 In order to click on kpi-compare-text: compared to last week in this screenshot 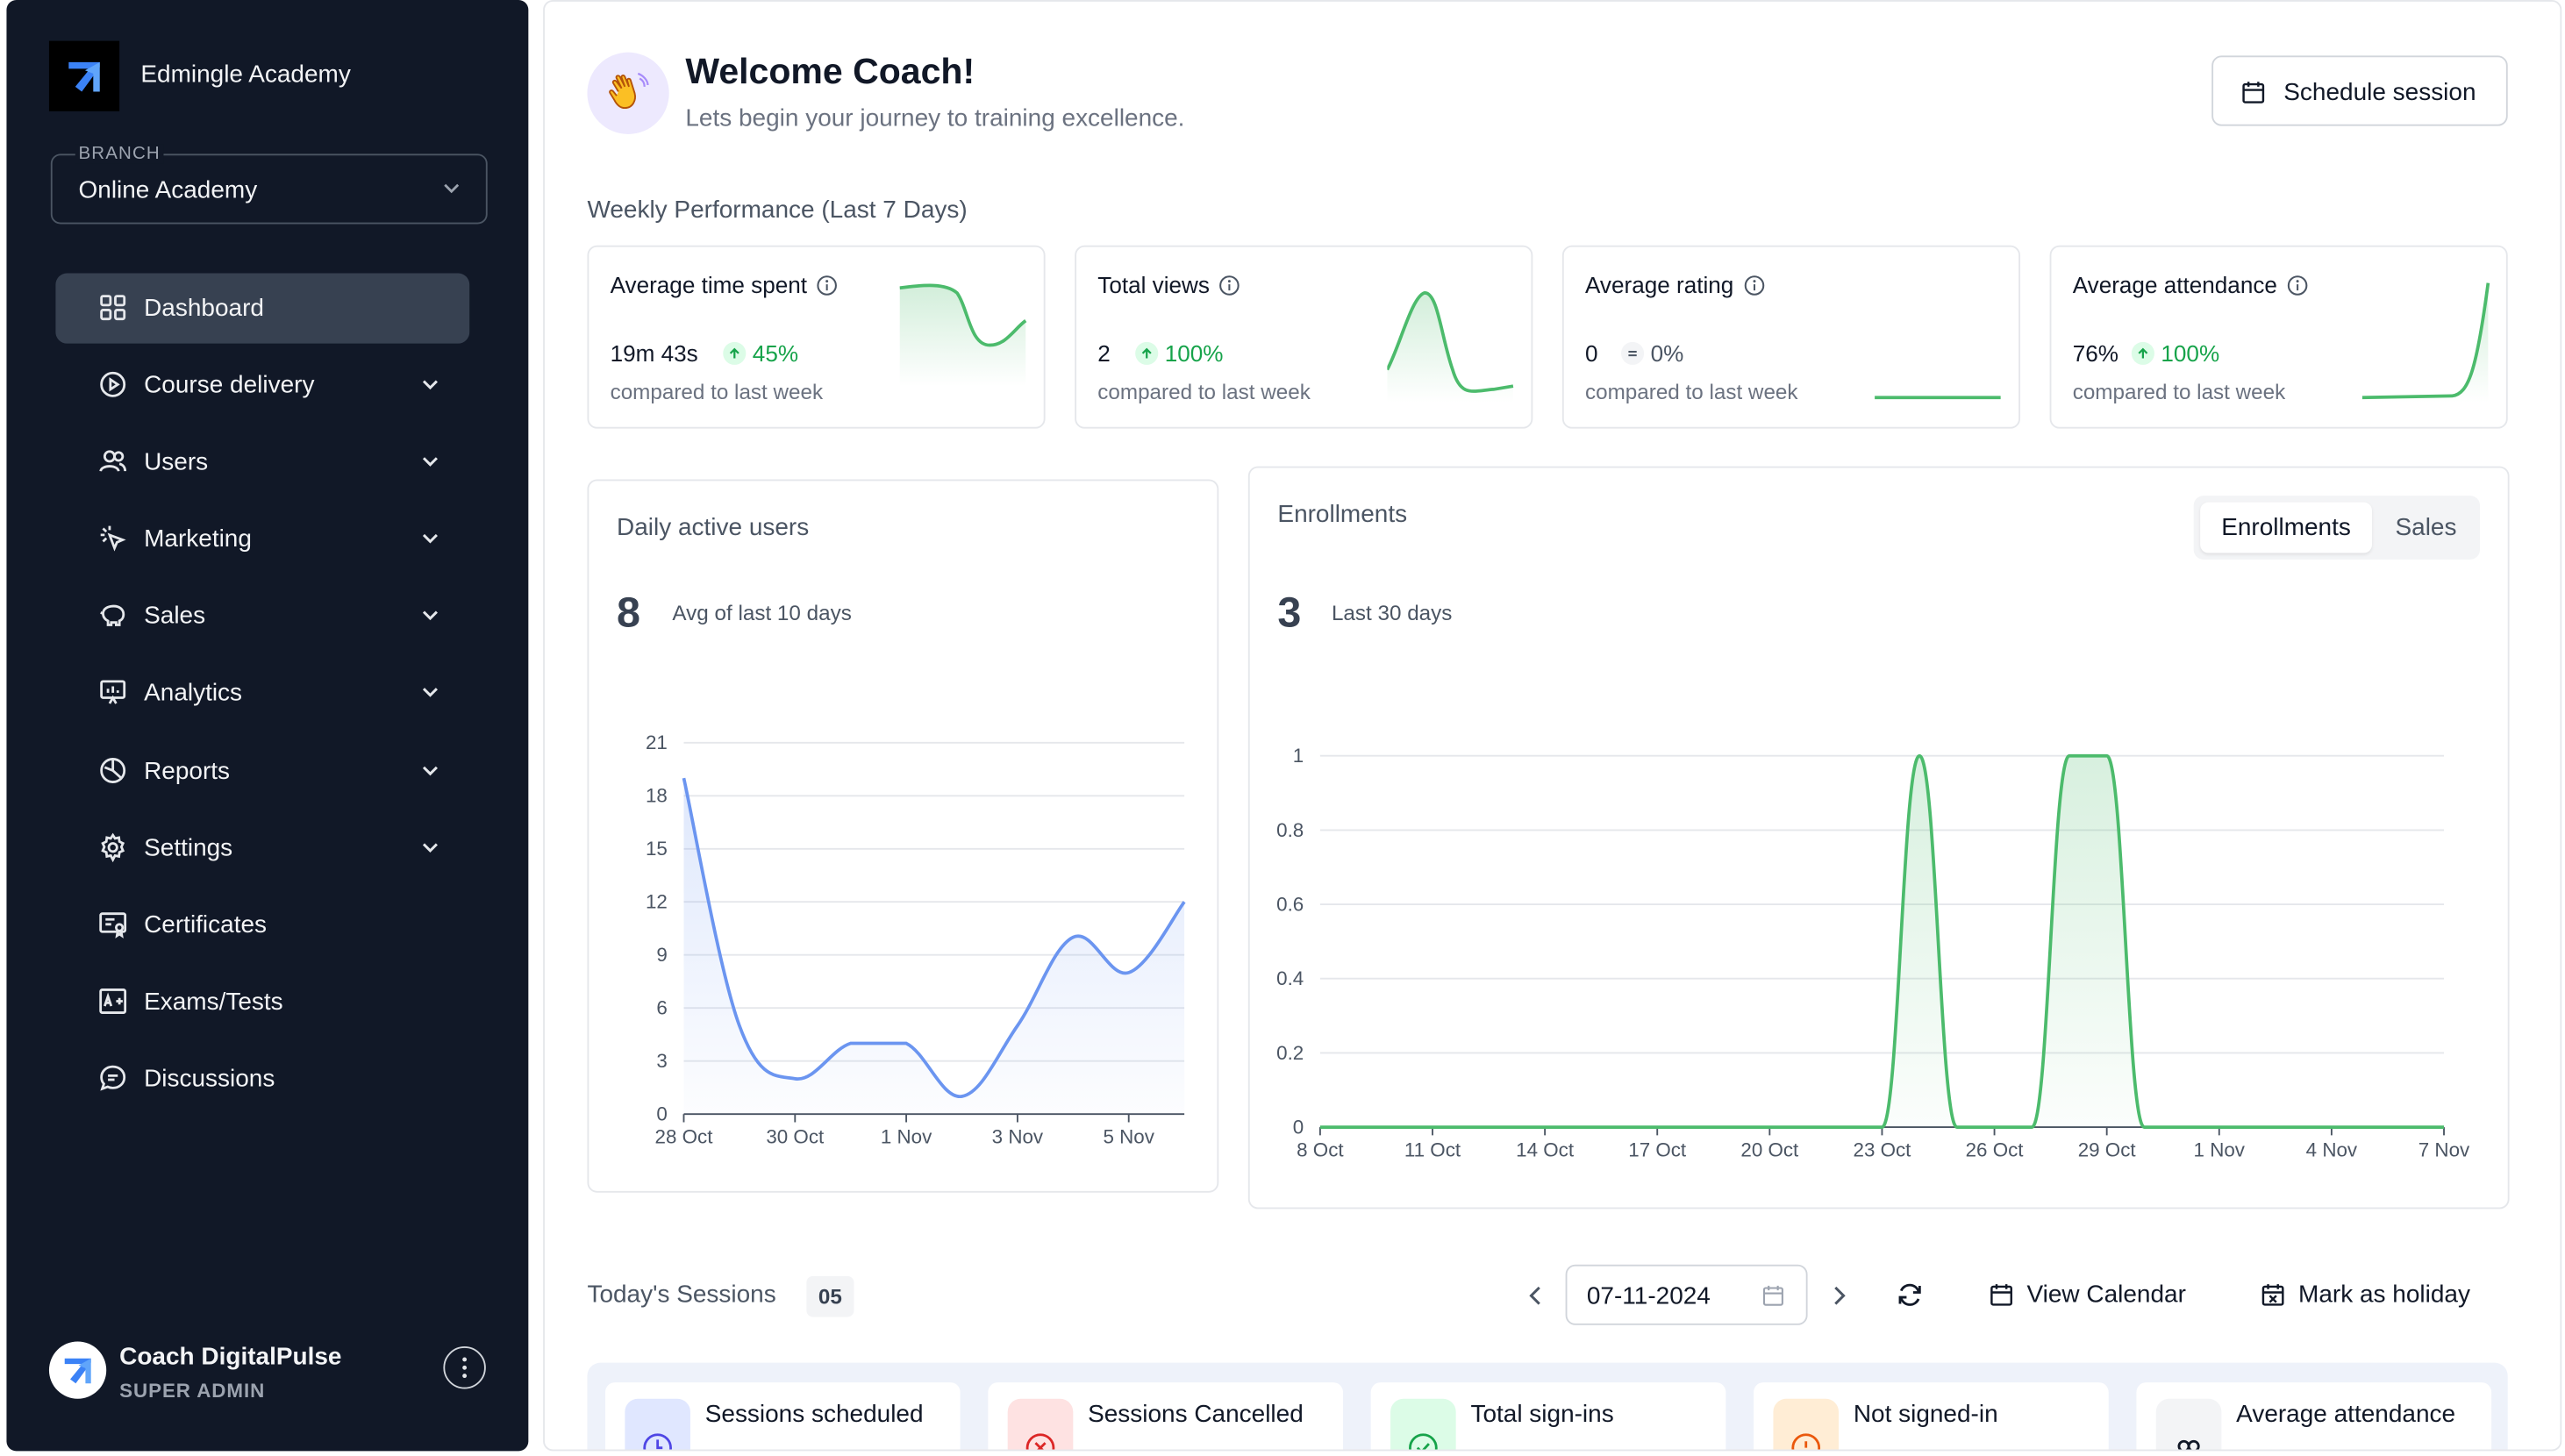, I will do `click(1691, 391)`.